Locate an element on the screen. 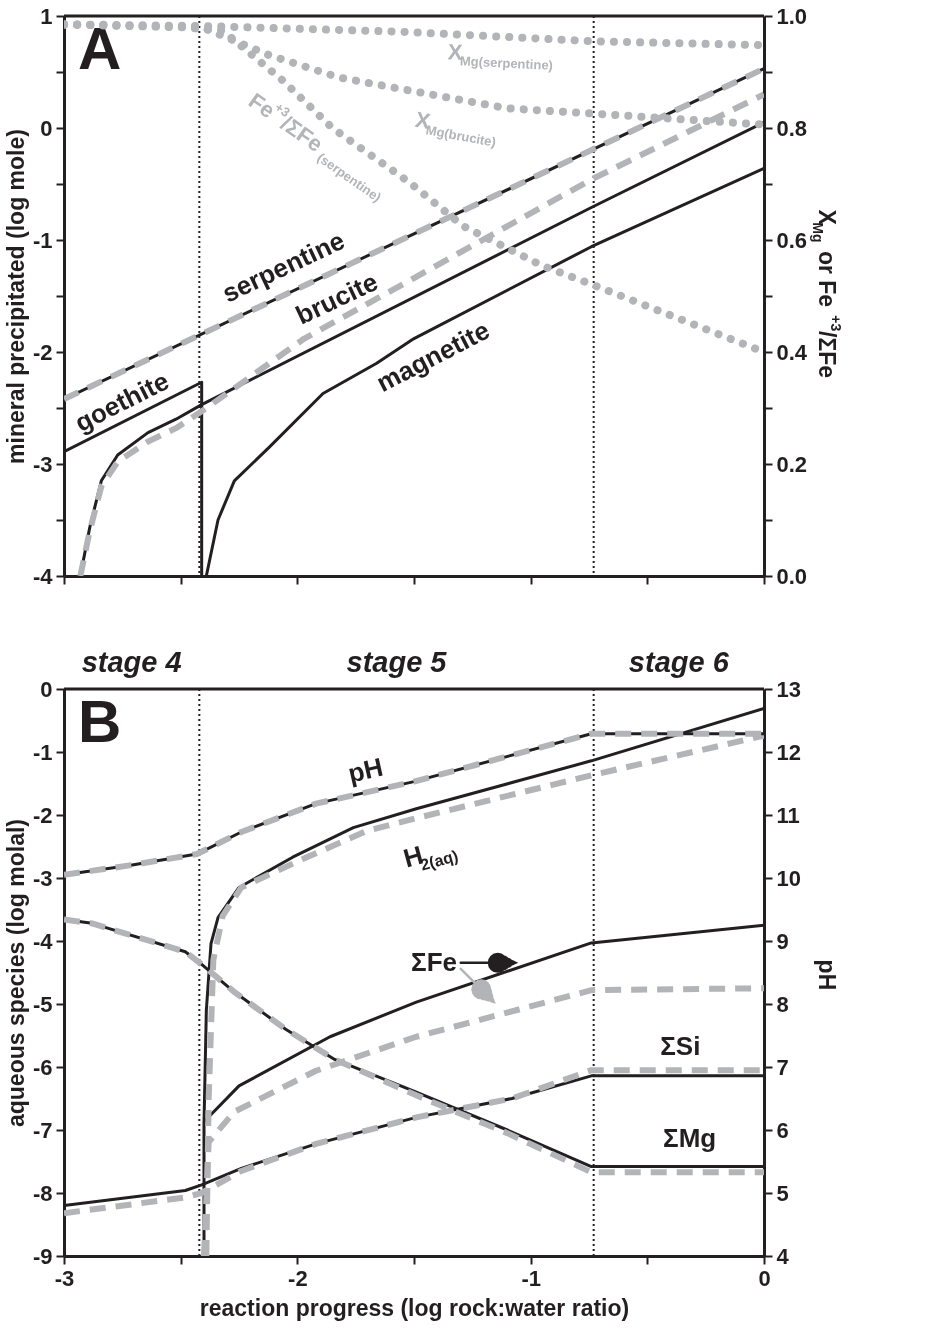 The image size is (934, 1336). text: stage 4 is located at coordinates (131, 662).